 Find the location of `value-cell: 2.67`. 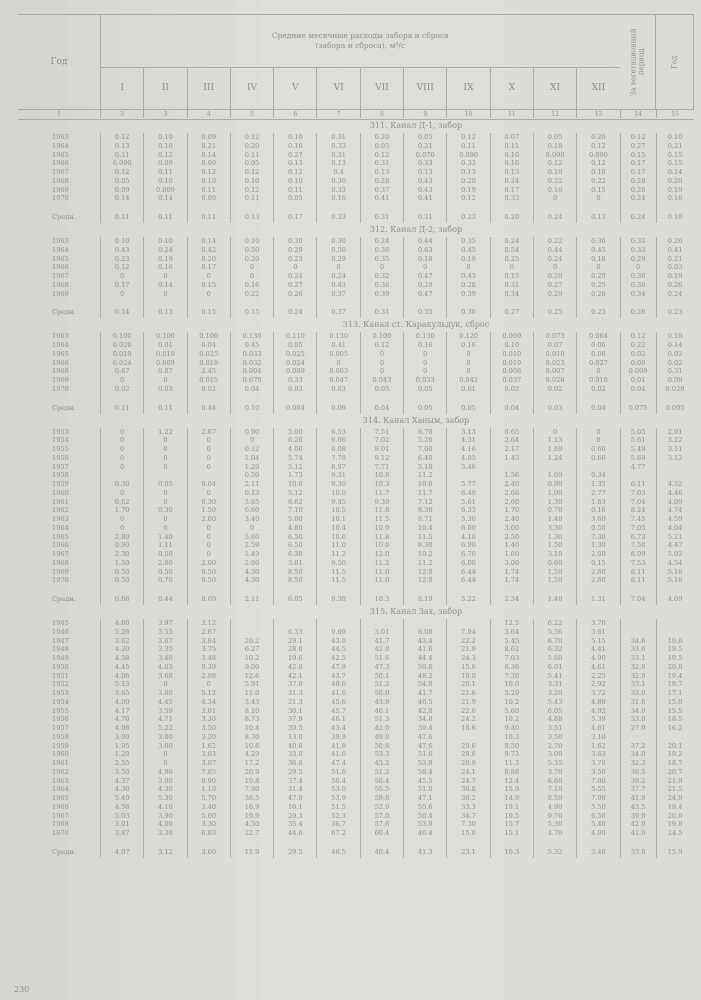

value-cell: 2.67 is located at coordinates (208, 632).